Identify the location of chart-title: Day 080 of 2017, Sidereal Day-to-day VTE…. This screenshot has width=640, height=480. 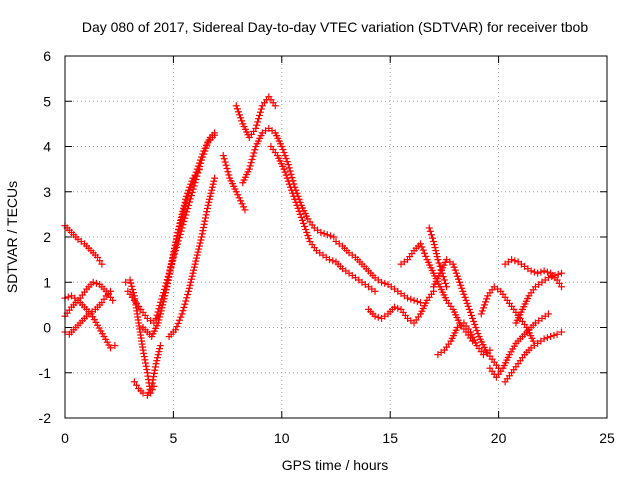
(335, 27).